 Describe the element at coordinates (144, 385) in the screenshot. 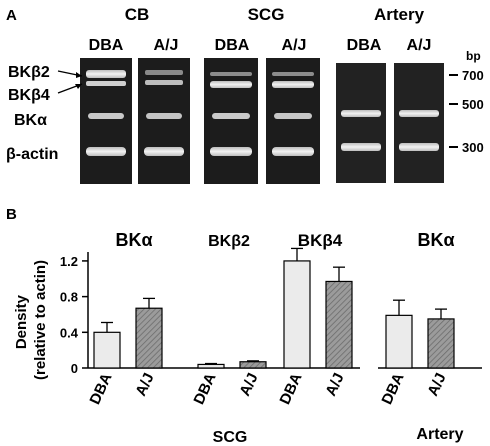

I see `x-tick-label-0-1: A/J` at that location.